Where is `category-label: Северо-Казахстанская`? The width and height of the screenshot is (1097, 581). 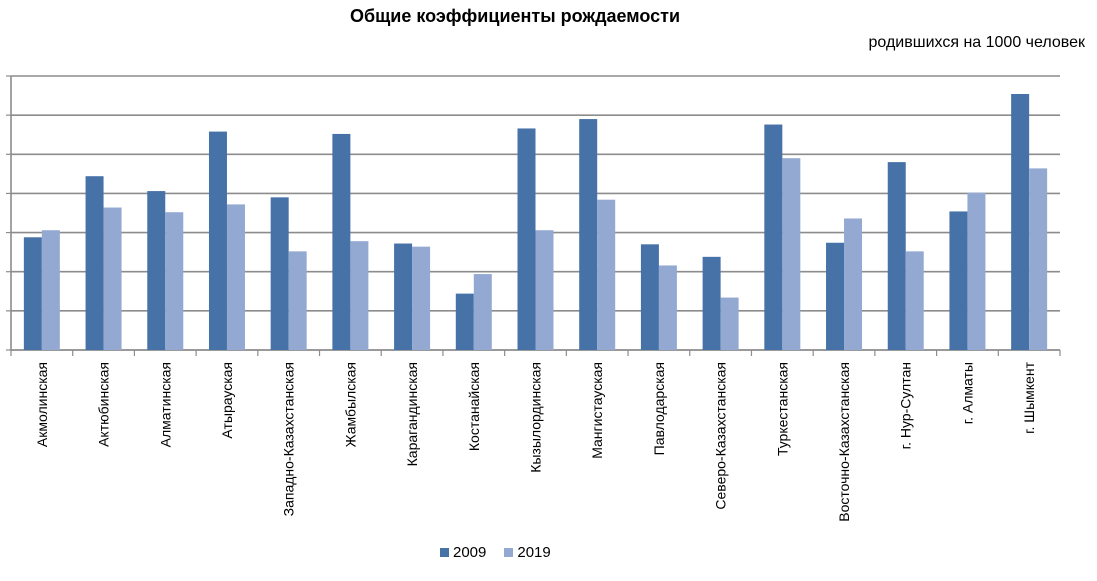
category-label: Северо-Казахстанская is located at coordinates (721, 436).